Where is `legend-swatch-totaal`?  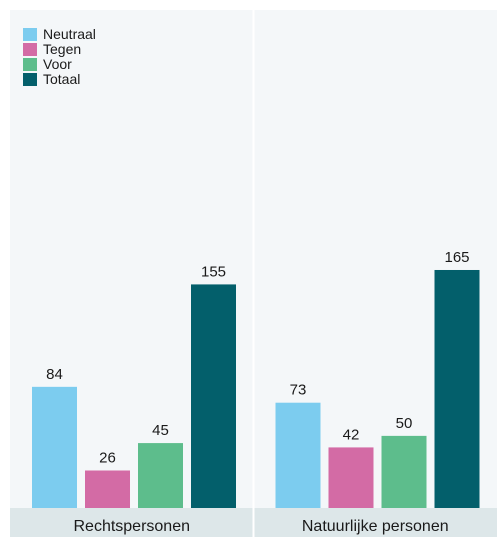
legend-swatch-totaal is located at coordinates (30, 79).